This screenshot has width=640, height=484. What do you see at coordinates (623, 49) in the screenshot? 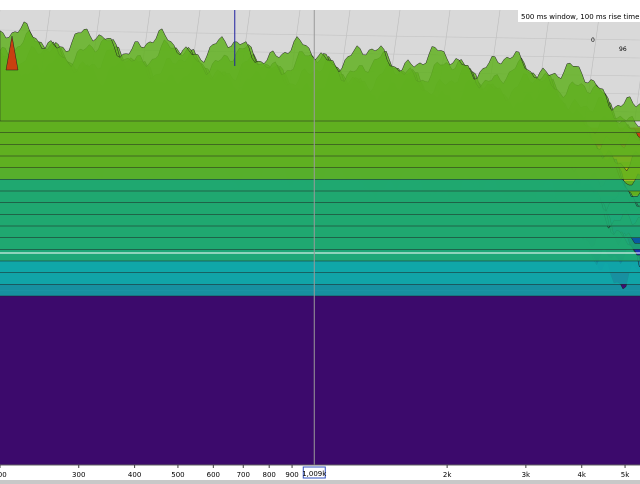
I see `side-label-96: 96` at bounding box center [623, 49].